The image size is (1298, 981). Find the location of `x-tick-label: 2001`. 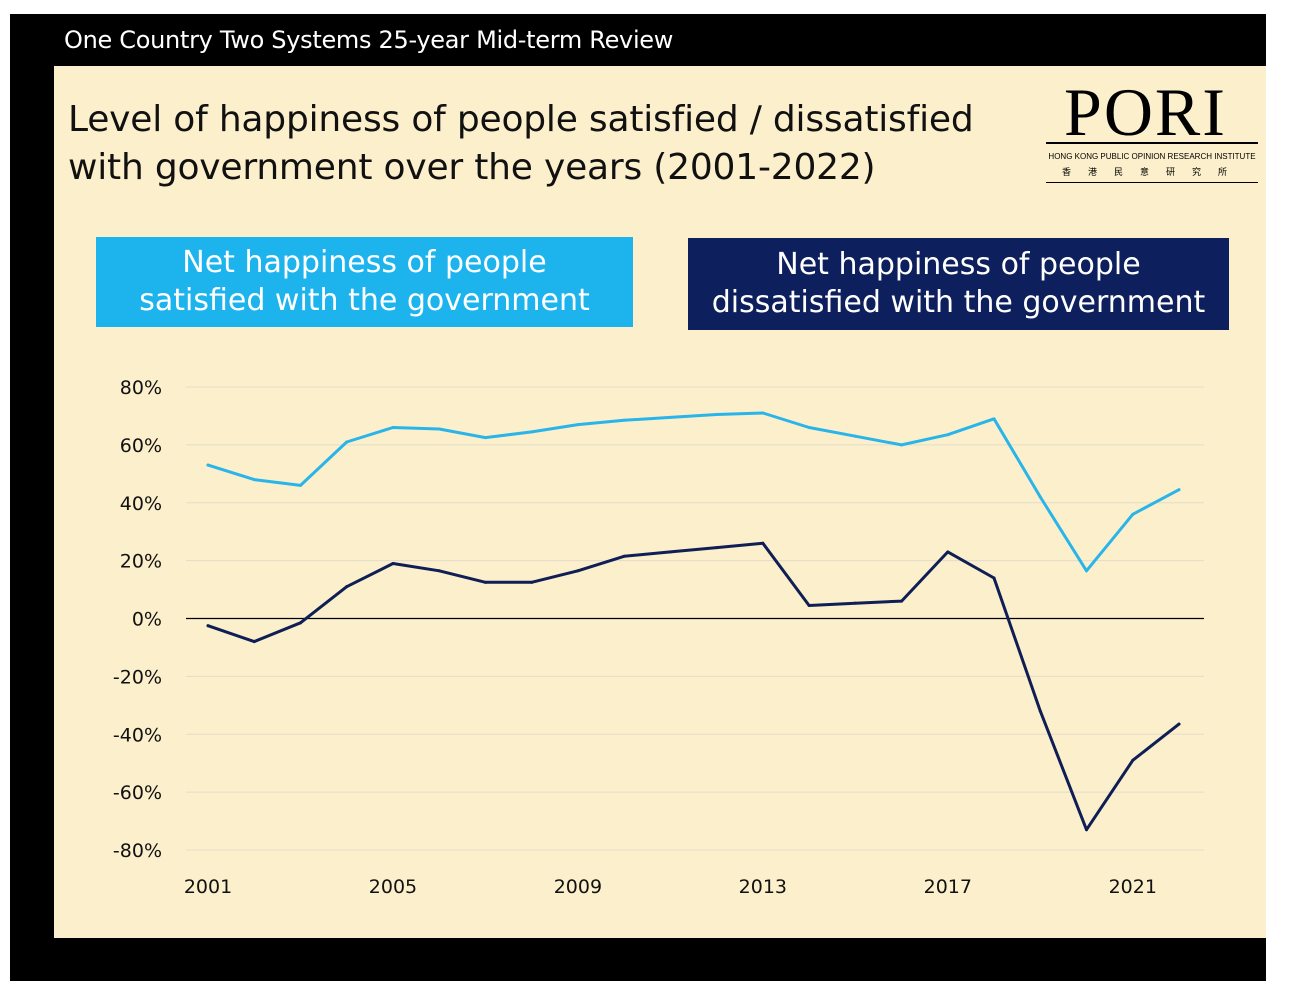

x-tick-label: 2001 is located at coordinates (208, 887).